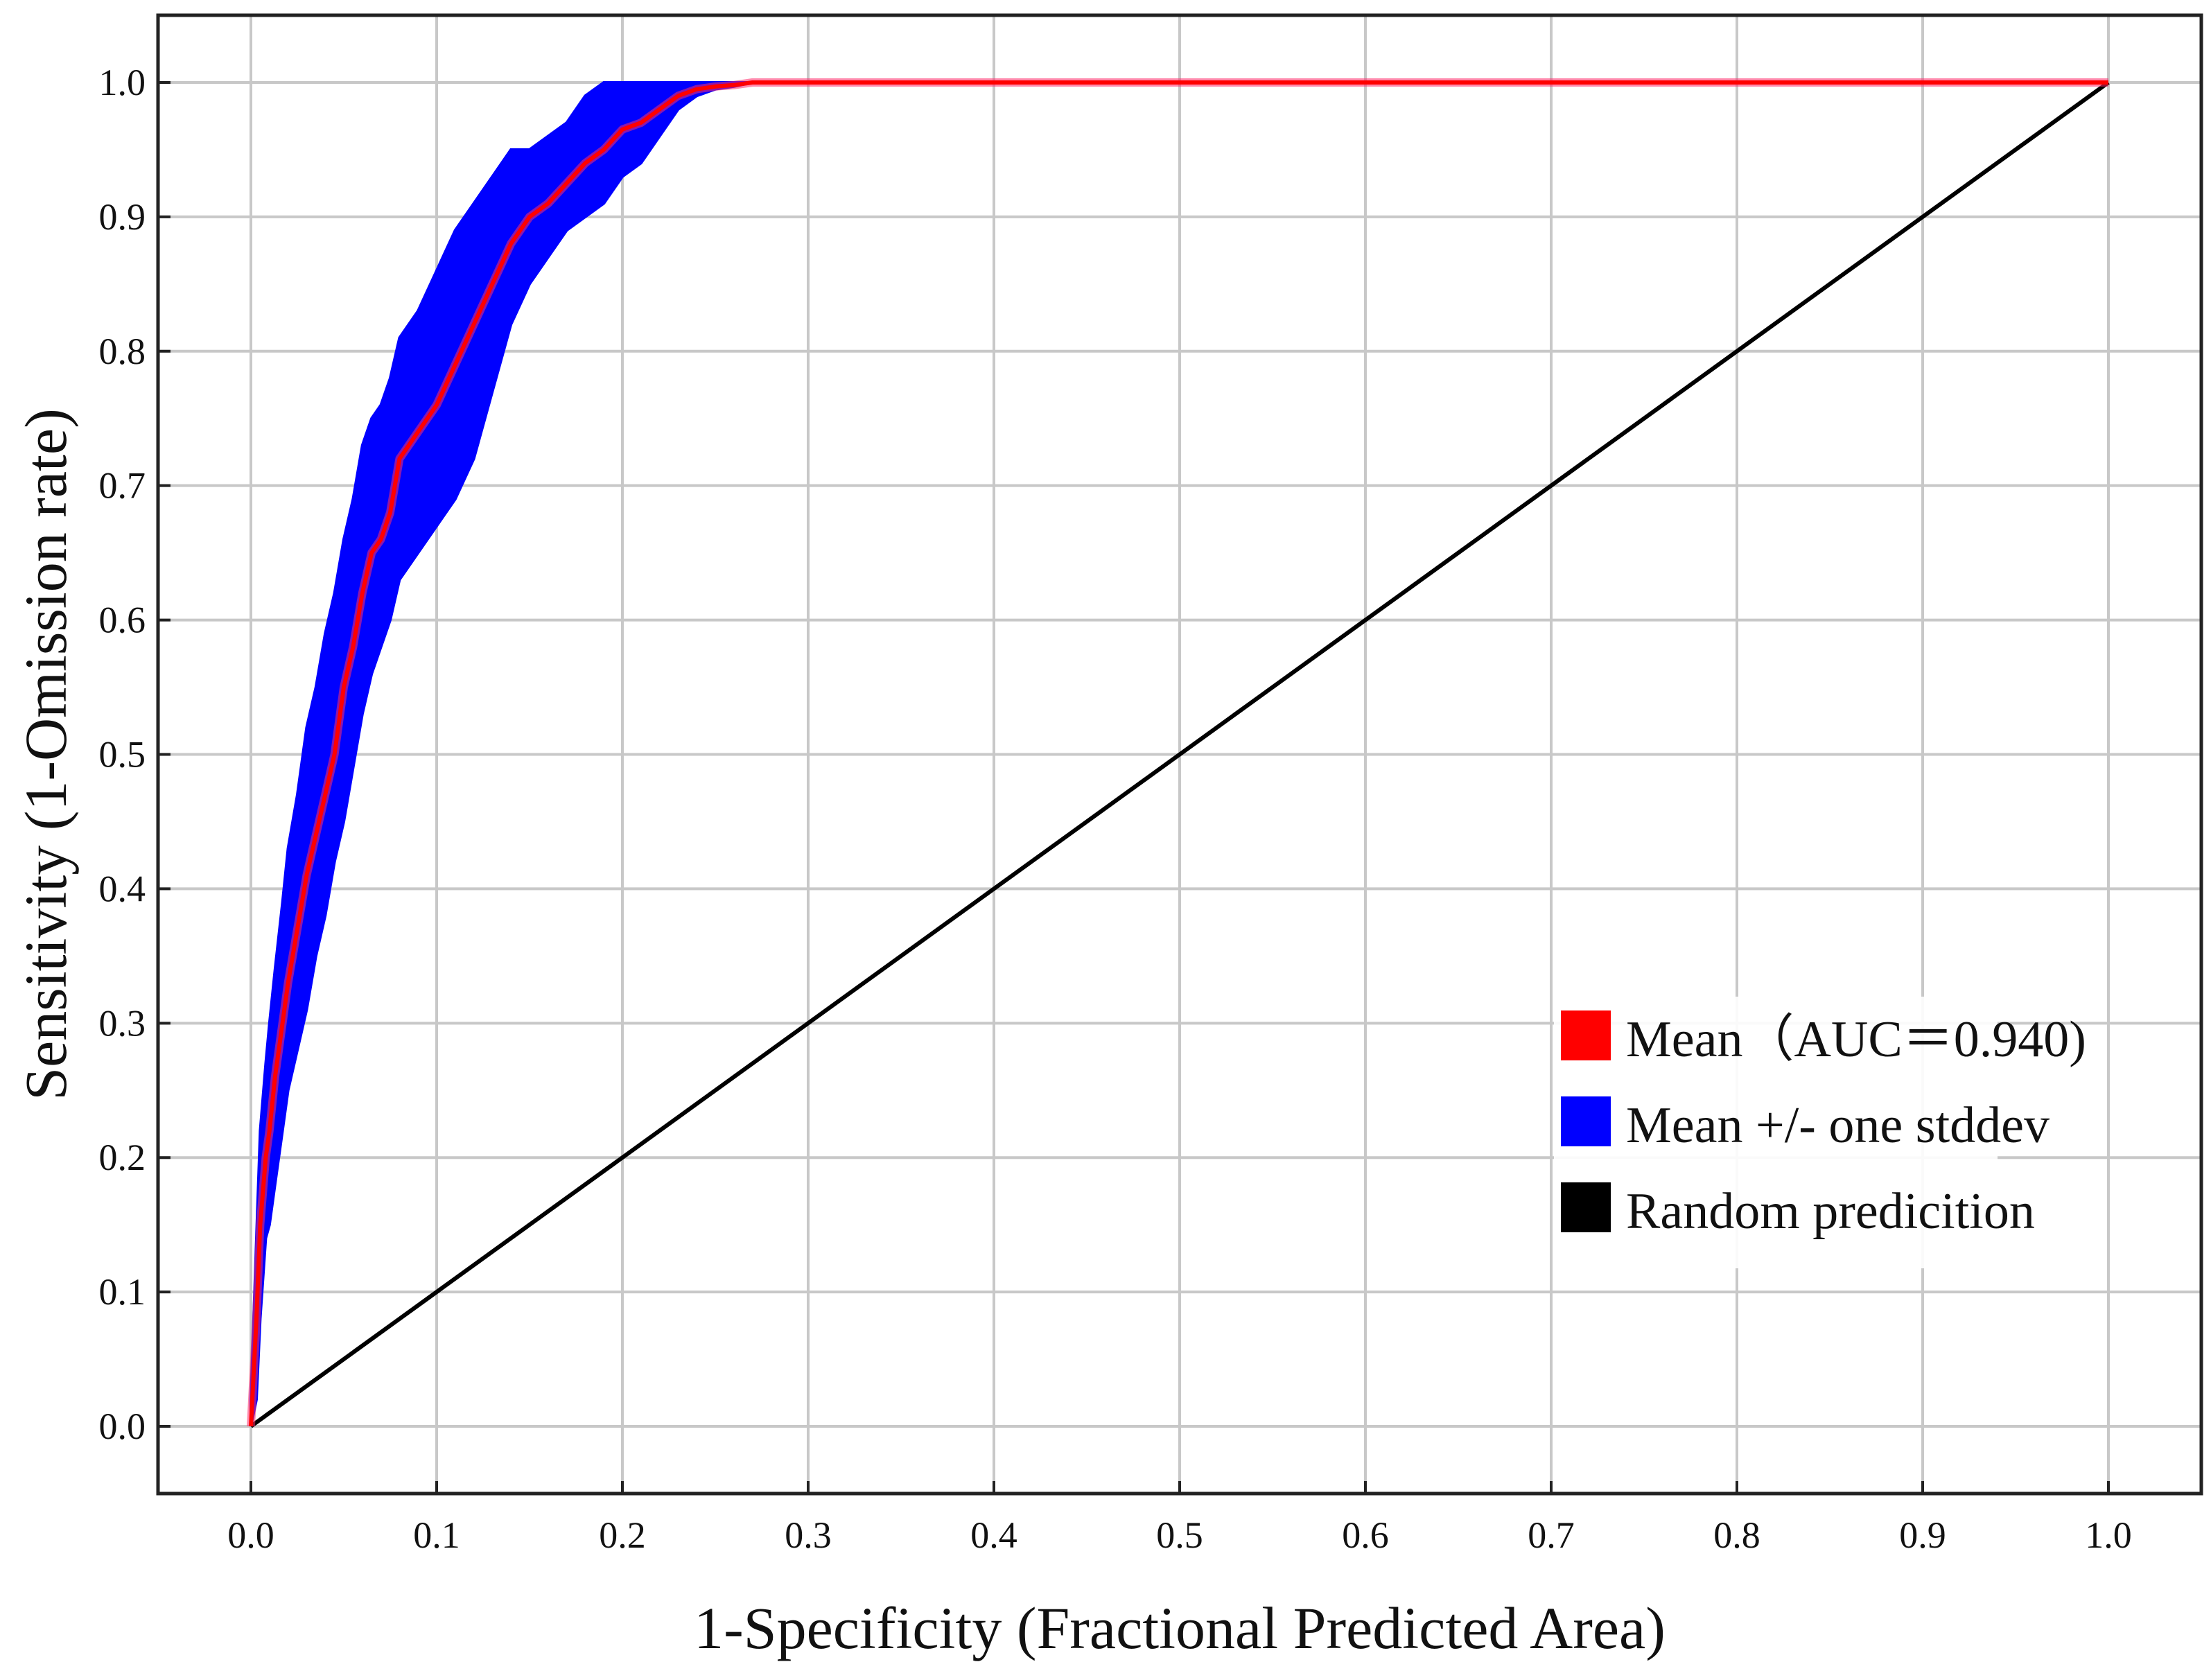 The height and width of the screenshot is (1680, 2211). Describe the element at coordinates (123, 217) in the screenshot. I see `y-tick-label: 0.9` at that location.